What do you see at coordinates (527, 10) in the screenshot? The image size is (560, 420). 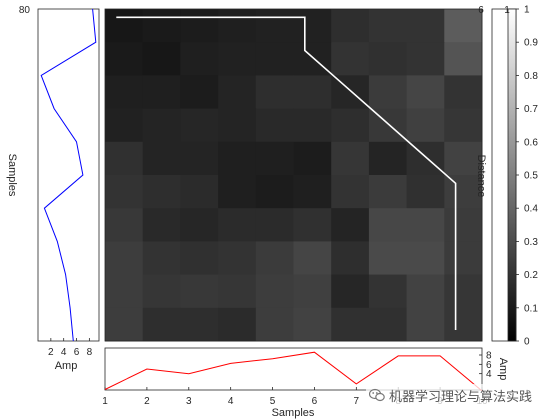 I see `colorbar-tick-label: 1` at bounding box center [527, 10].